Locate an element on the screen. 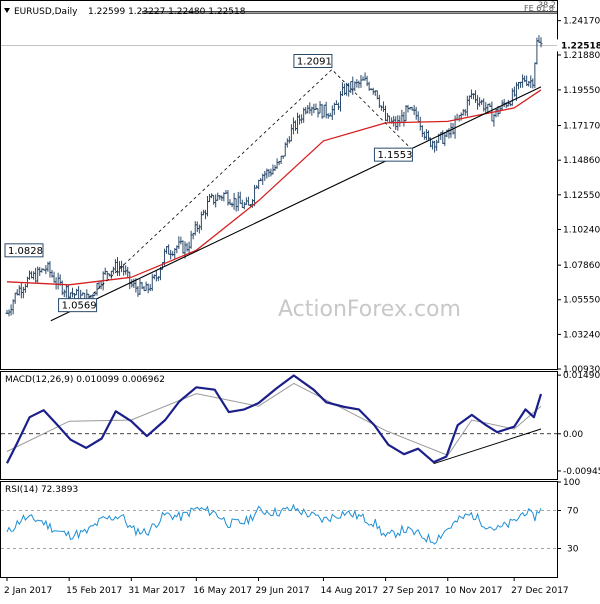 This screenshot has height=604, width=600. svg-text: 1.1553 is located at coordinates (394, 155).